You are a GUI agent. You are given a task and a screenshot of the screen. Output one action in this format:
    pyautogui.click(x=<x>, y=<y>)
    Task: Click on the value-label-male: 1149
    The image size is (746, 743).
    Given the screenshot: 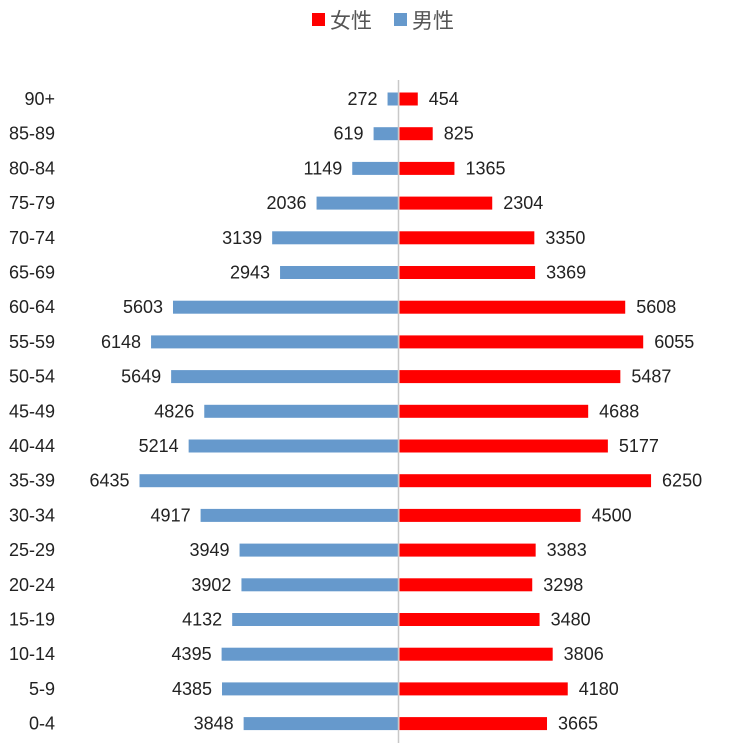 What is the action you would take?
    pyautogui.click(x=323, y=168)
    